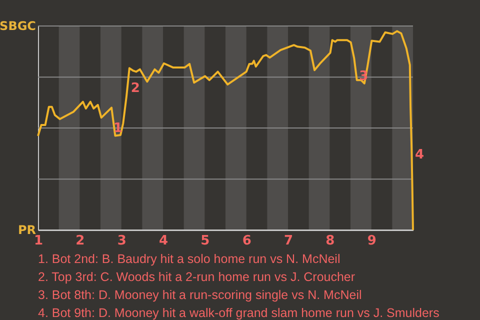 The width and height of the screenshot is (480, 320). What do you see at coordinates (247, 241) in the screenshot?
I see `x-tick-label: 6` at bounding box center [247, 241].